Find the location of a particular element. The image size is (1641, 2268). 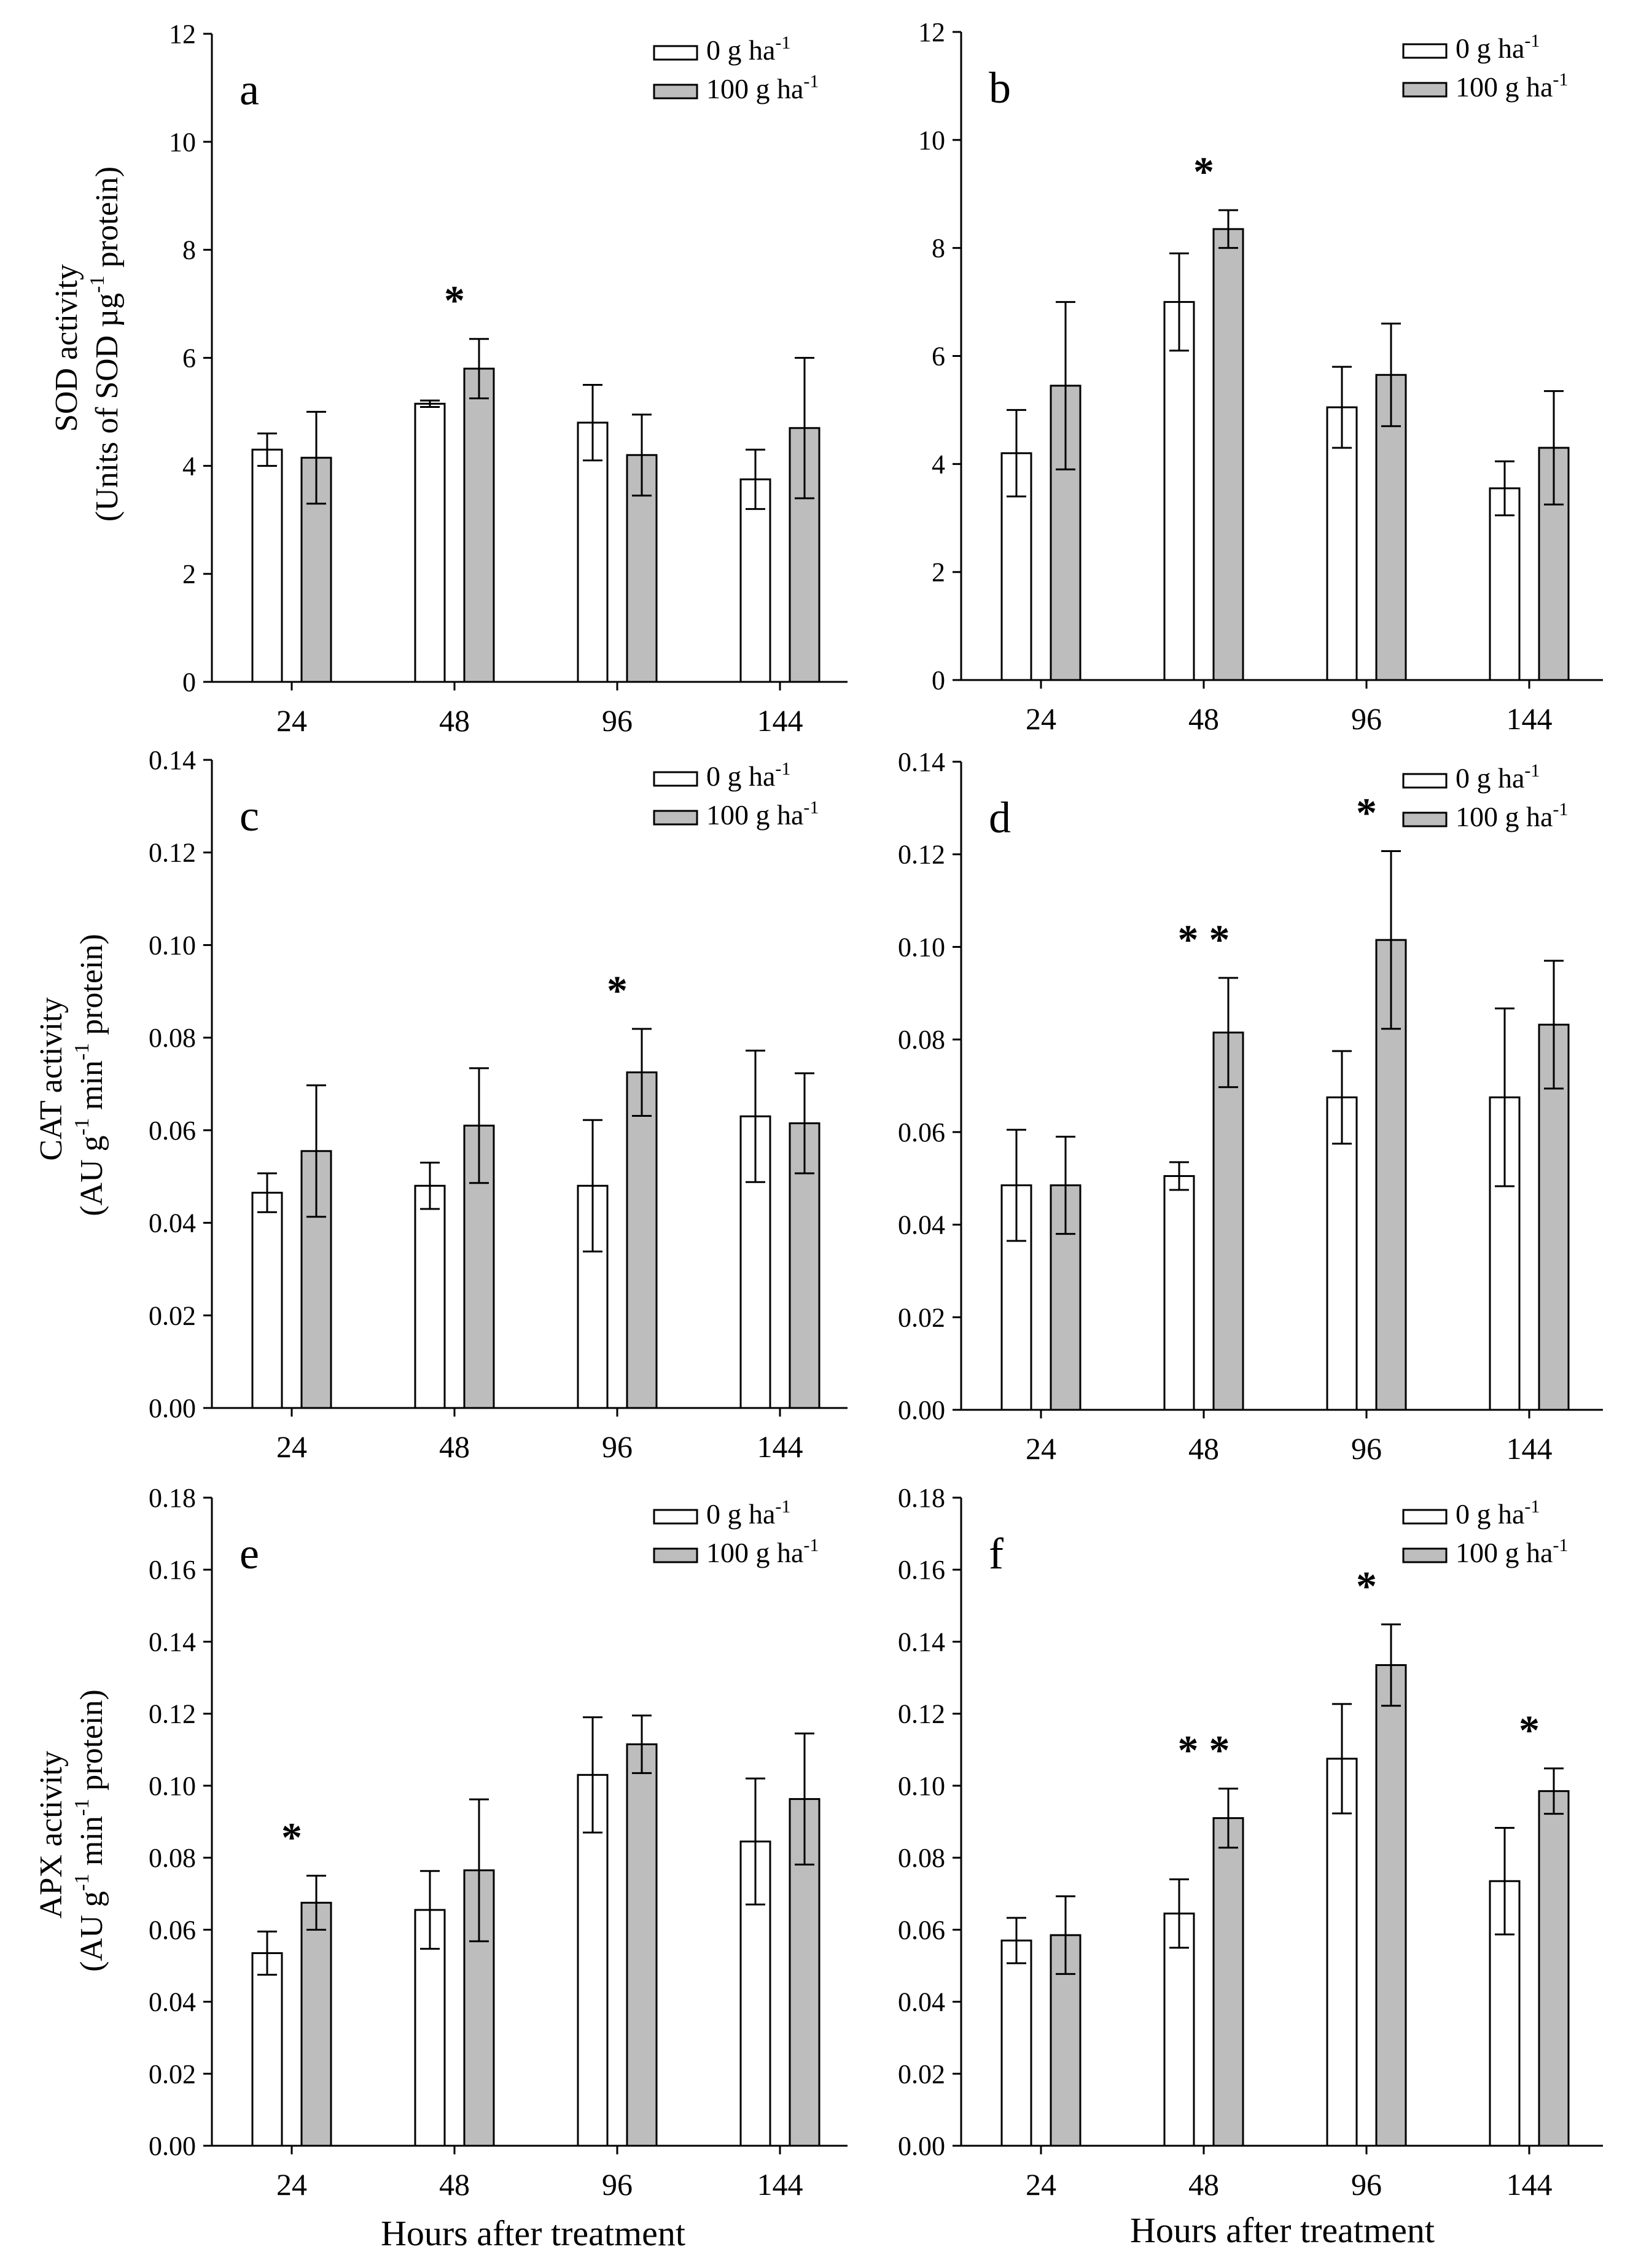

panel-b-ytick-label: 10 is located at coordinates (931, 140).